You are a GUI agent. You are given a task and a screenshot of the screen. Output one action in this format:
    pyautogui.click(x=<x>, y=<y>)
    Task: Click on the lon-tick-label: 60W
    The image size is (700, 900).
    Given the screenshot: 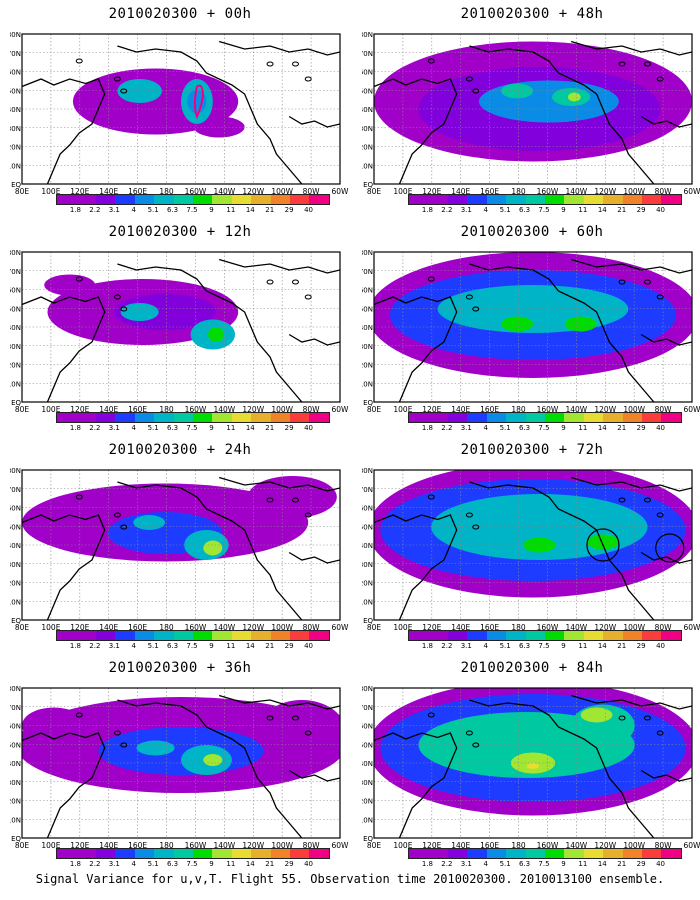 What is the action you would take?
    pyautogui.click(x=341, y=845)
    